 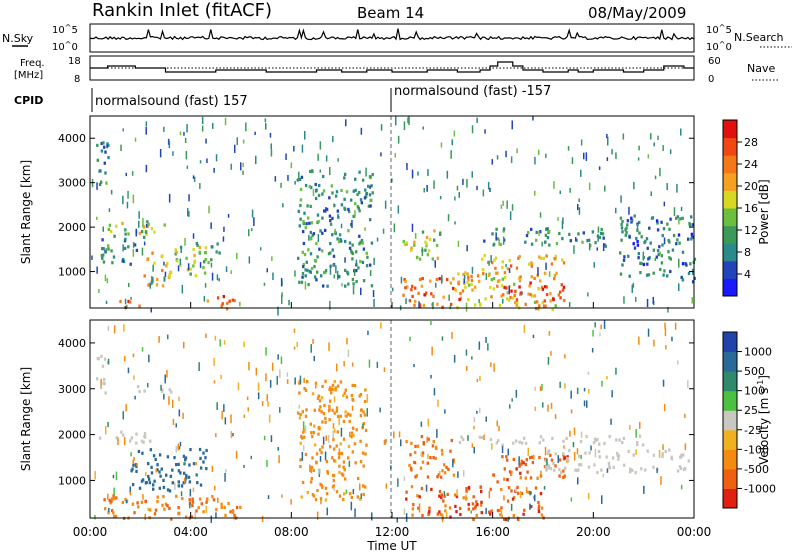 What do you see at coordinates (392, 34) in the screenshot?
I see `nsky-trace` at bounding box center [392, 34].